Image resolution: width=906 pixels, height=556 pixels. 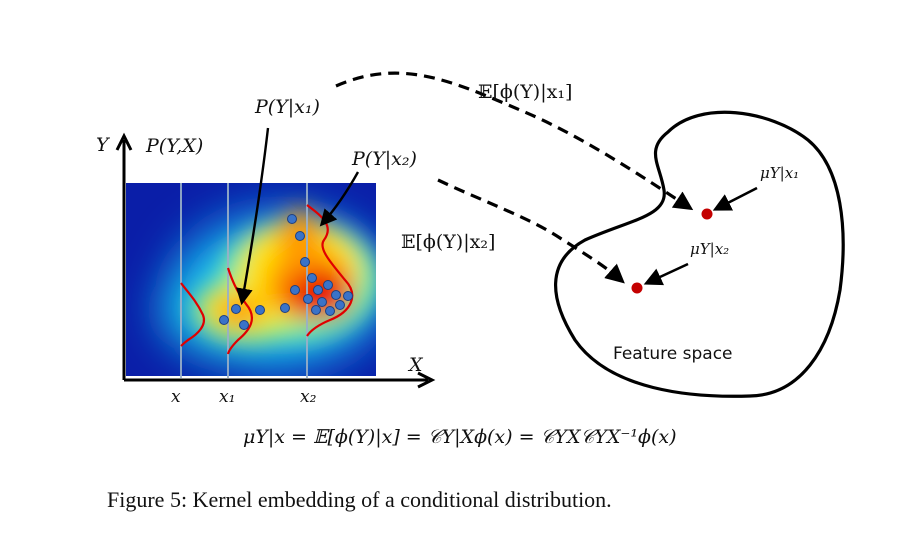 What do you see at coordinates (514, 141) in the screenshot?
I see `dashed-arrow-x1` at bounding box center [514, 141].